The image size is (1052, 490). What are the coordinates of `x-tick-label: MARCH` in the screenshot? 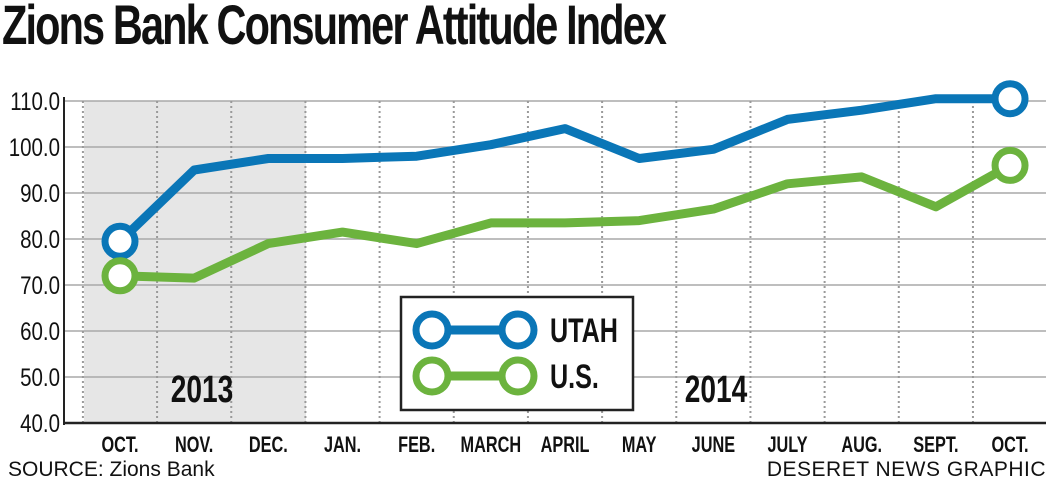 It's located at (491, 445).